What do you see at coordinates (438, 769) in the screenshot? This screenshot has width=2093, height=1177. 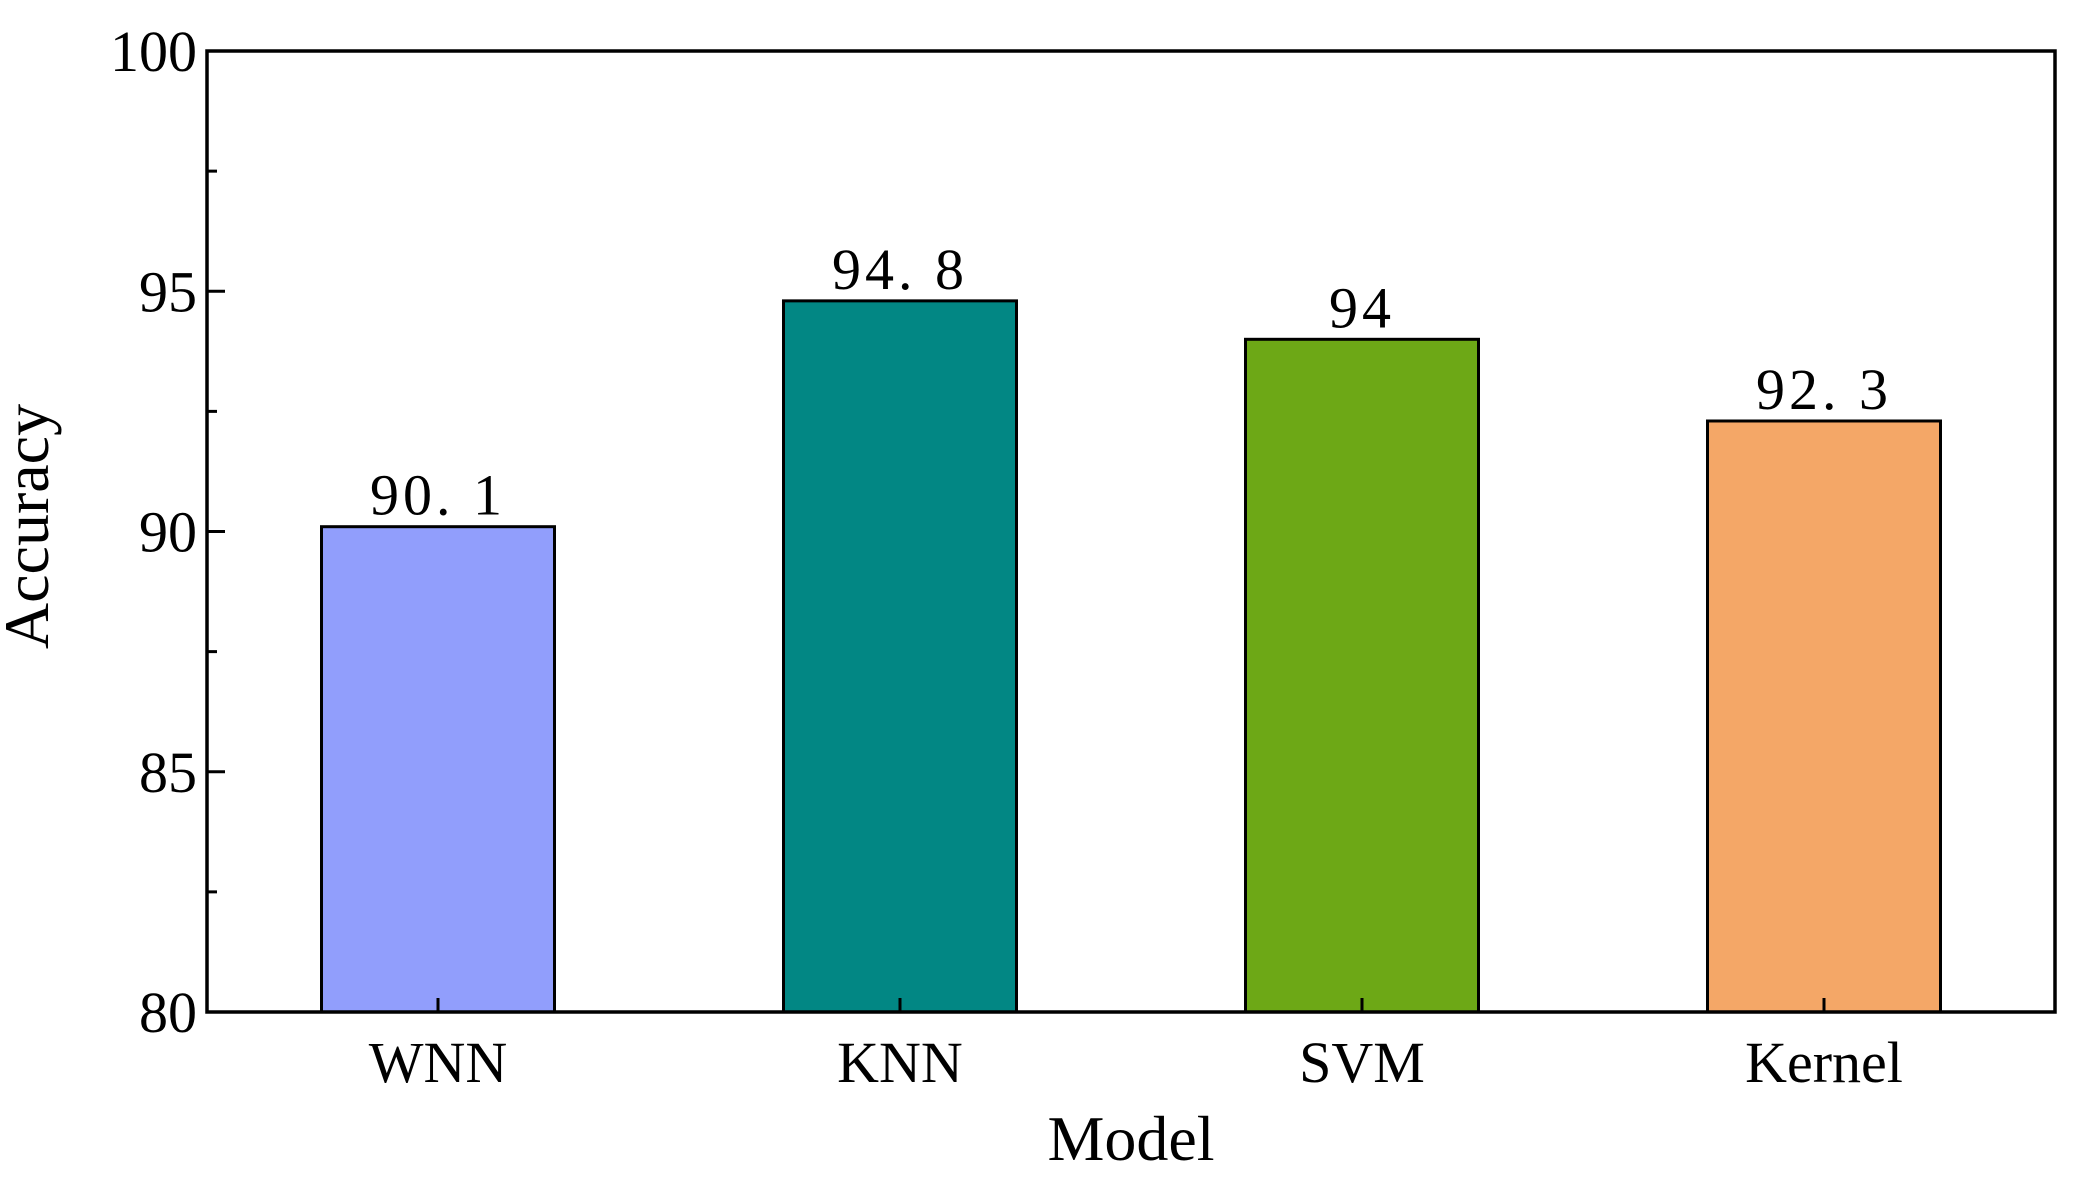 I see `bar-wnn` at bounding box center [438, 769].